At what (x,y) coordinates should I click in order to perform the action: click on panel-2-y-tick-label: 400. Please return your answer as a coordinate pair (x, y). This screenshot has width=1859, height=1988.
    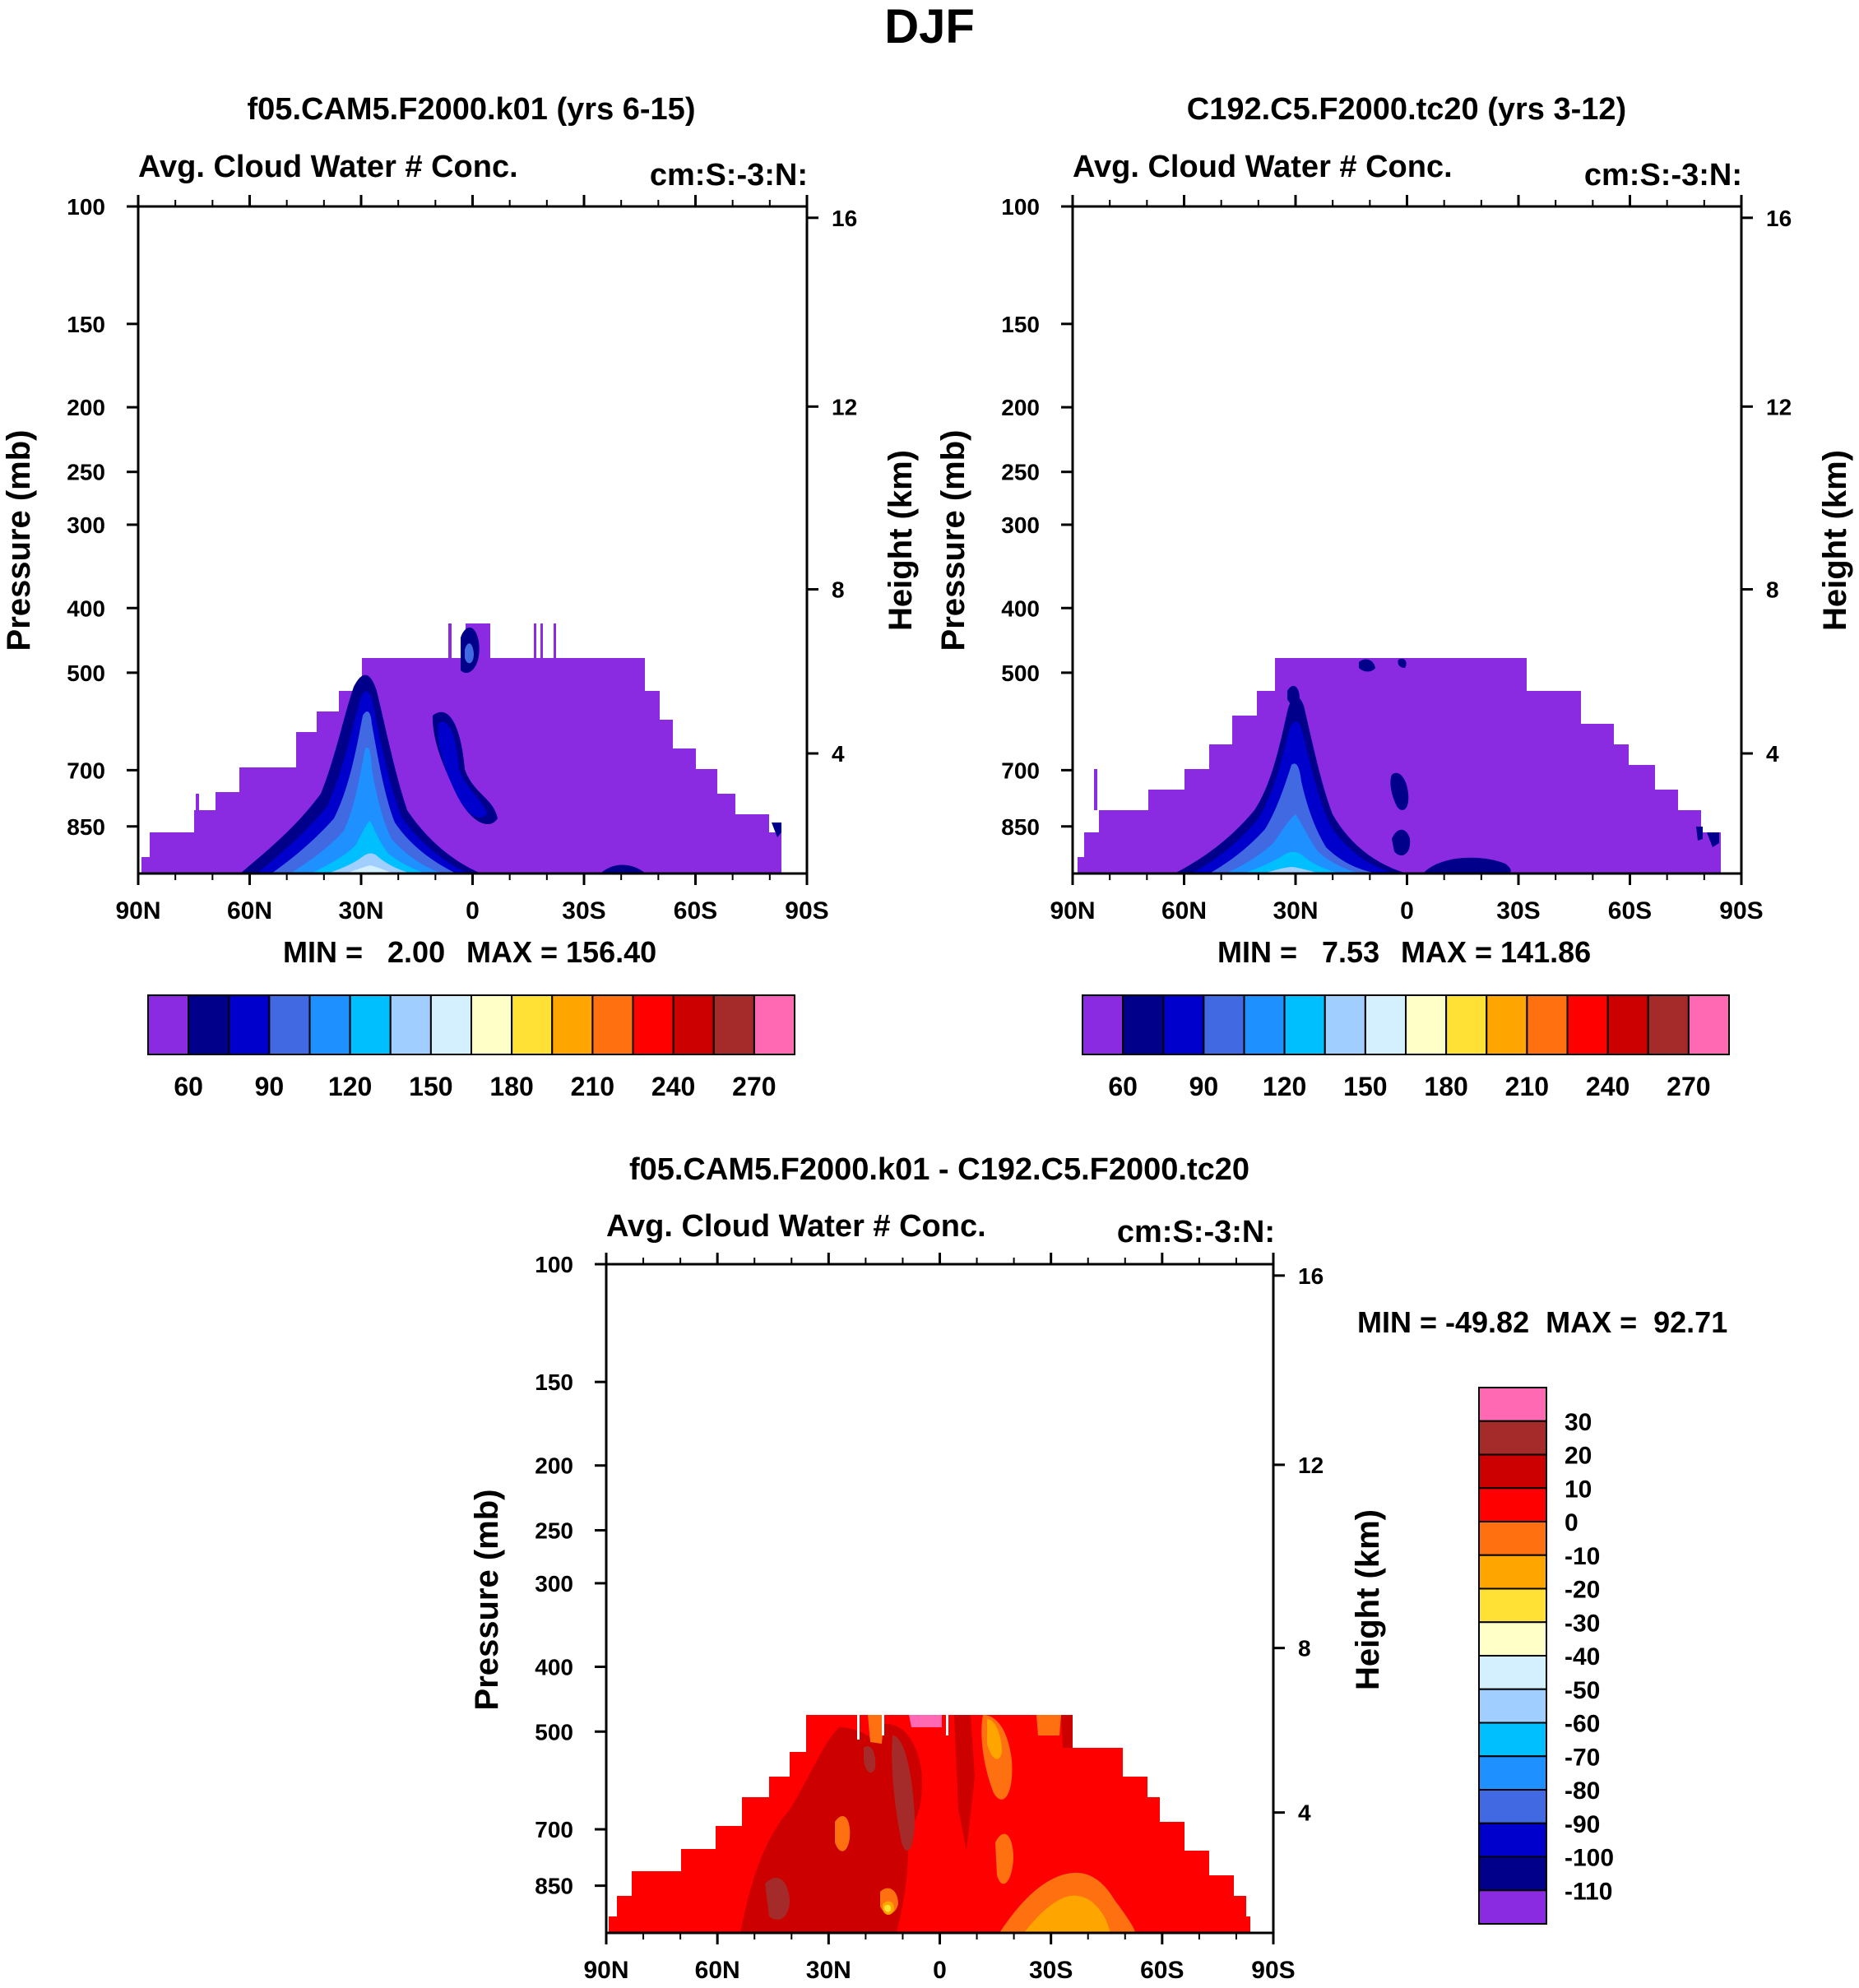
    Looking at the image, I should click on (1020, 608).